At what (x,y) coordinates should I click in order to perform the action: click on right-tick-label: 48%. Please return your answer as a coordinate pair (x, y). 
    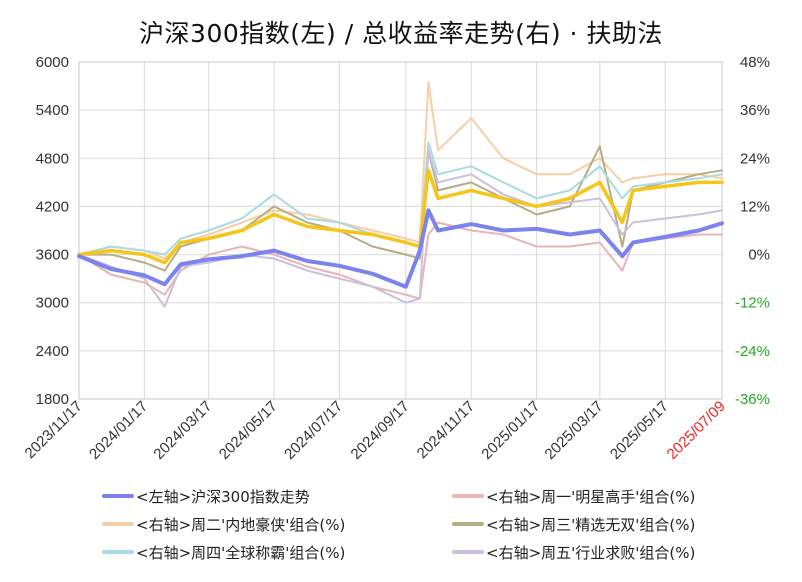
    Looking at the image, I should click on (755, 62).